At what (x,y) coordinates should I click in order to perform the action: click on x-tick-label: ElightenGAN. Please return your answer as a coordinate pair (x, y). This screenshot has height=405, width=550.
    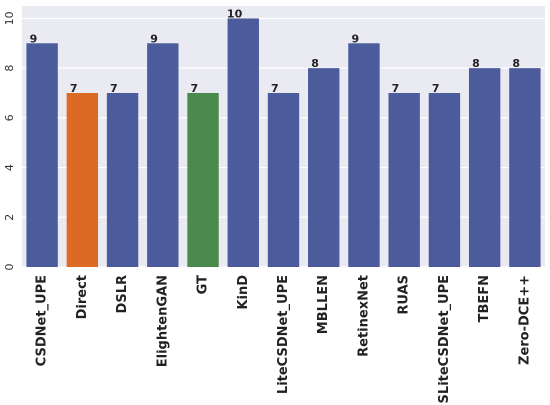
    Looking at the image, I should click on (162, 321).